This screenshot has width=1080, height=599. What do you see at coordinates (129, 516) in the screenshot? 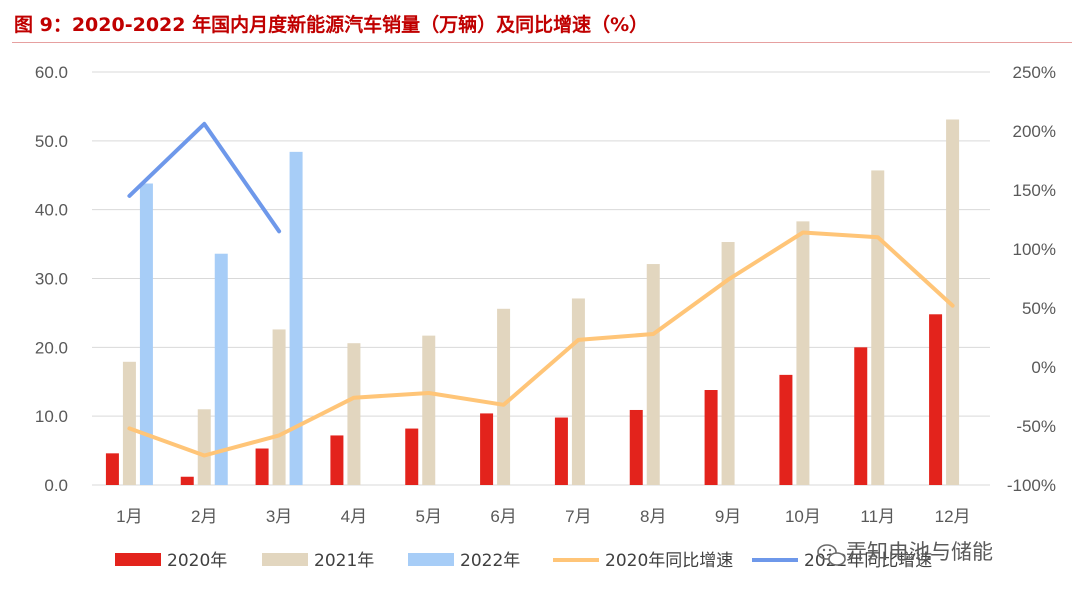
I see `x-axis-tick: 1月` at bounding box center [129, 516].